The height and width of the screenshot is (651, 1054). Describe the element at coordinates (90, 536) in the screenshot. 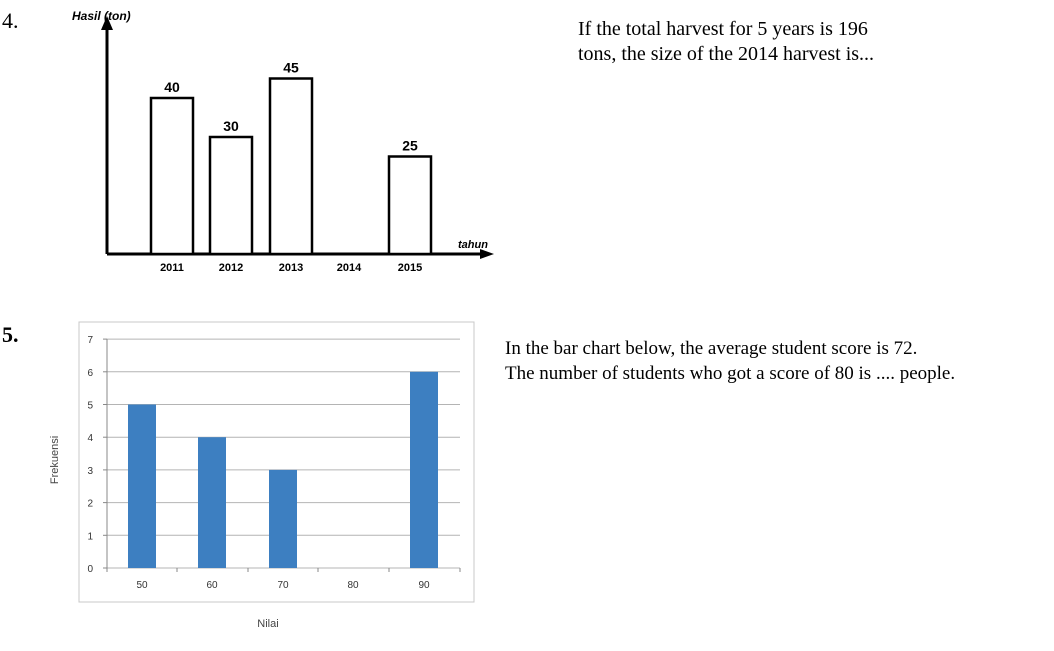

I see `y-tick-label: 1` at that location.